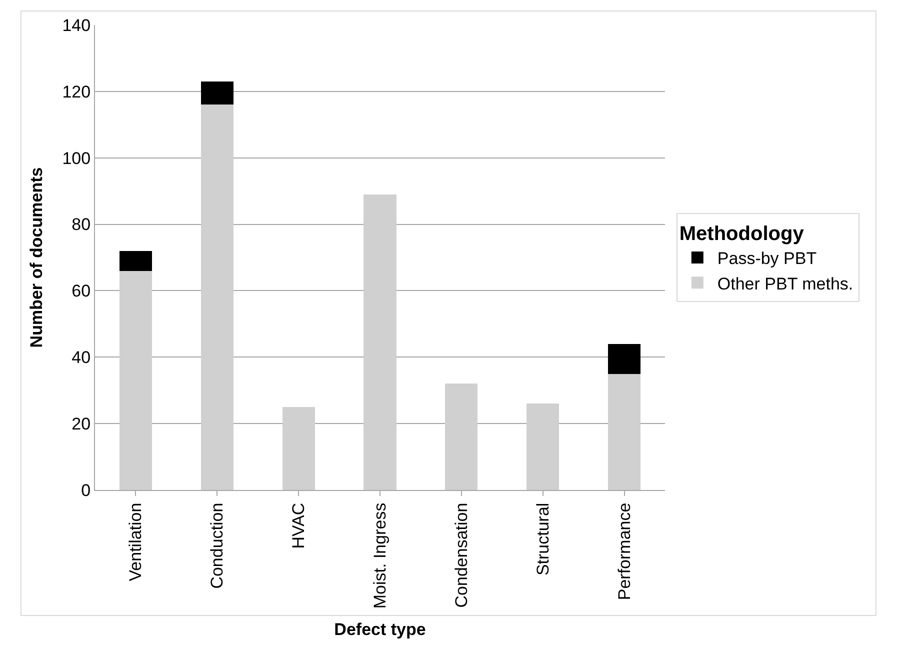 This screenshot has height=648, width=915. Describe the element at coordinates (298, 525) in the screenshot. I see `x-tick-label: HVAC` at that location.